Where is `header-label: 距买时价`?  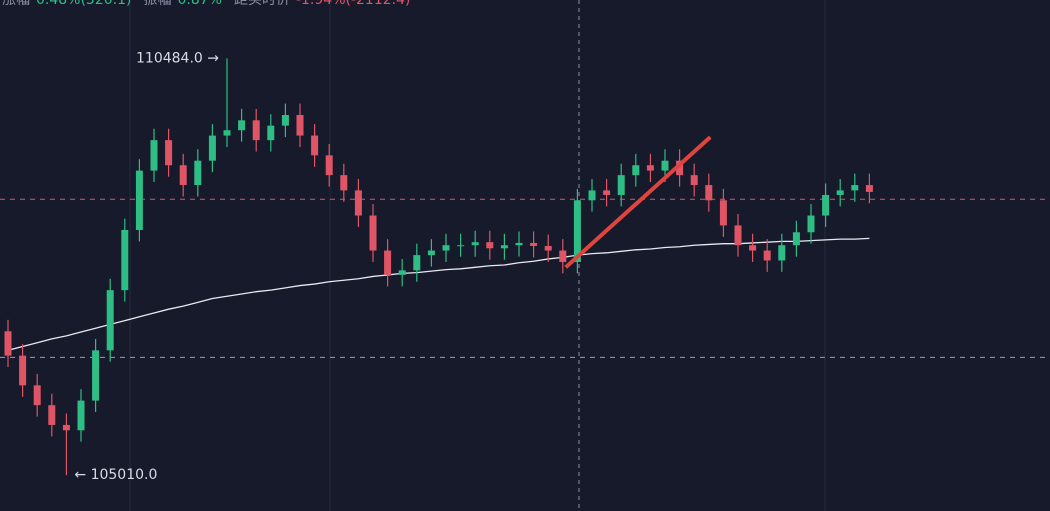
header-label: 距买时价 is located at coordinates (262, 4).